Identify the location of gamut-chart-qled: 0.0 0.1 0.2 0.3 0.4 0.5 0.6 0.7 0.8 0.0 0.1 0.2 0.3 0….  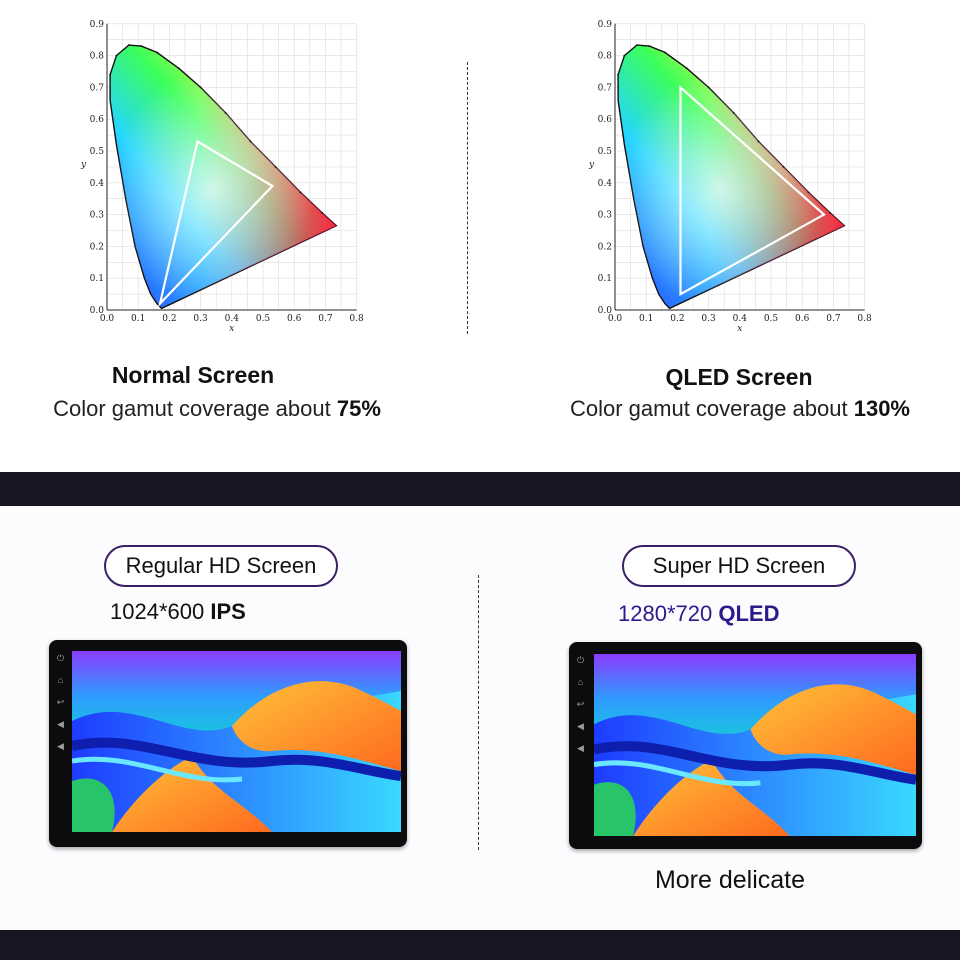
(734, 179).